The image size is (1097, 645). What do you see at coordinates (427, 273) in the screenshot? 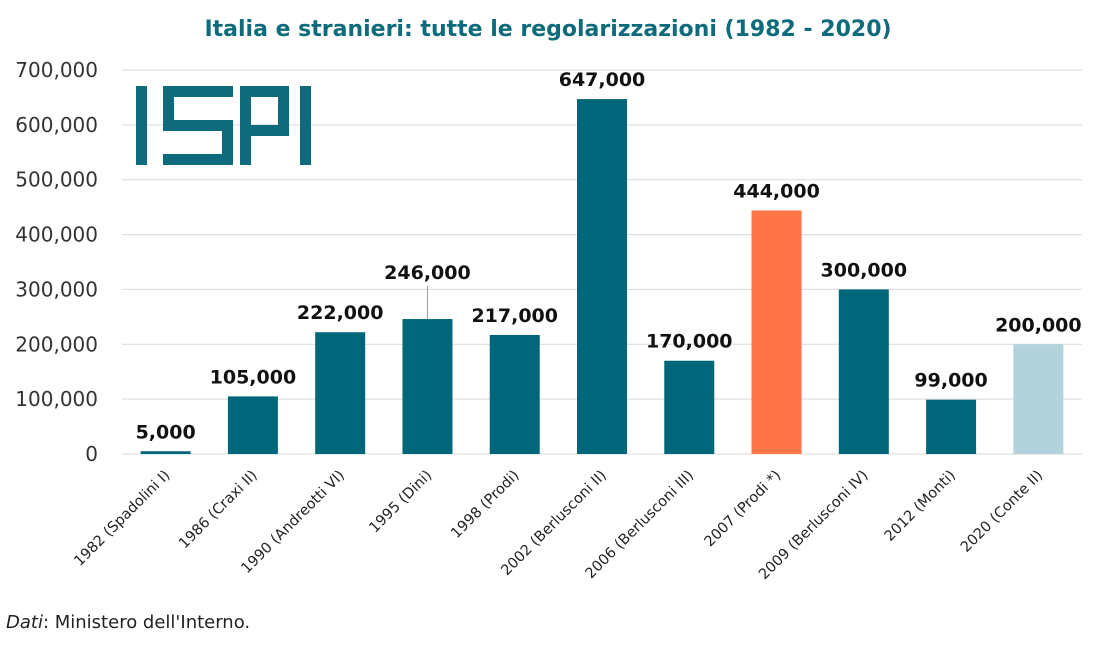
I see `data-label: 246,000` at bounding box center [427, 273].